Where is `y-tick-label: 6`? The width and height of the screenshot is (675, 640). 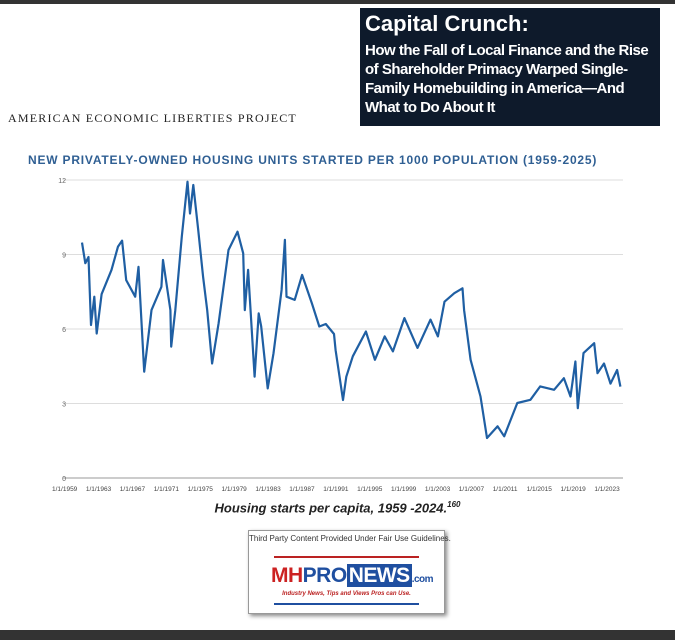 y-tick-label: 6 is located at coordinates (64, 330).